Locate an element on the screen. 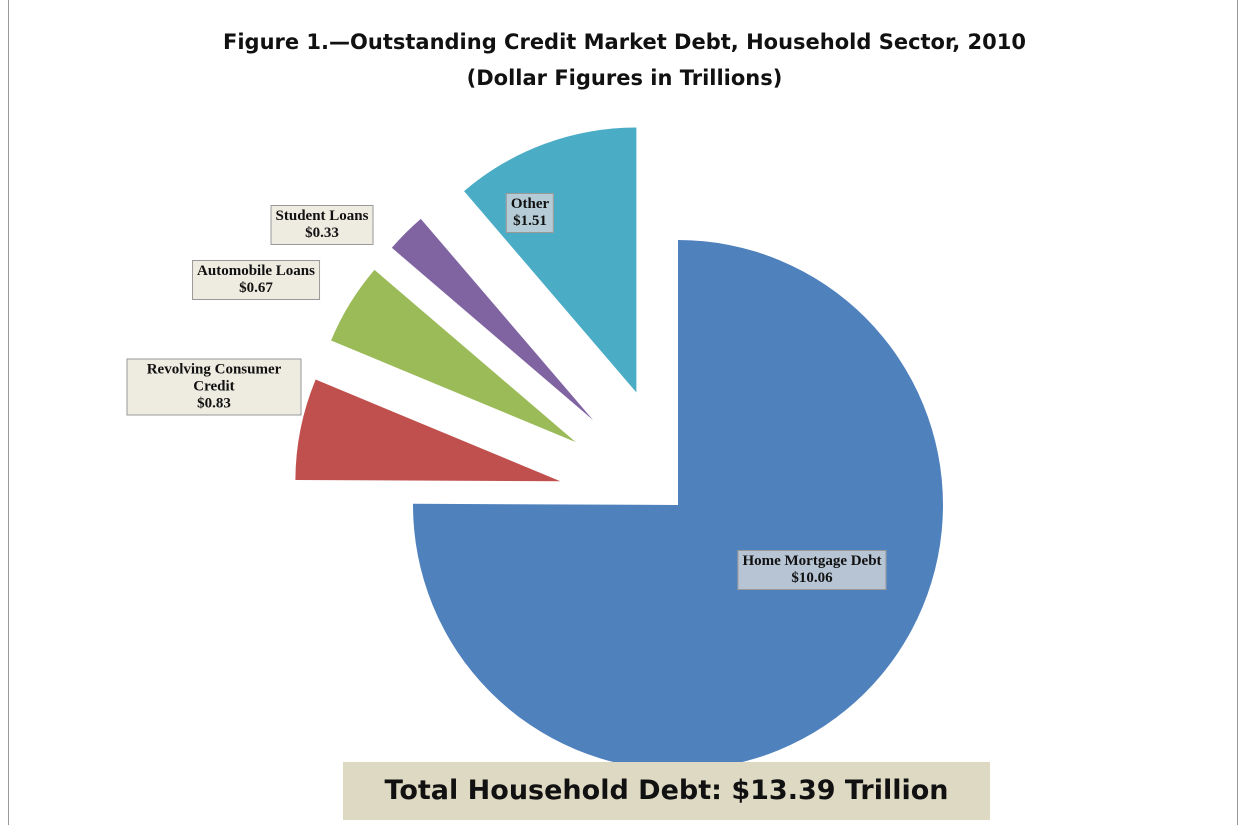 The image size is (1249, 825). slice-name: Student Loans is located at coordinates (322, 216).